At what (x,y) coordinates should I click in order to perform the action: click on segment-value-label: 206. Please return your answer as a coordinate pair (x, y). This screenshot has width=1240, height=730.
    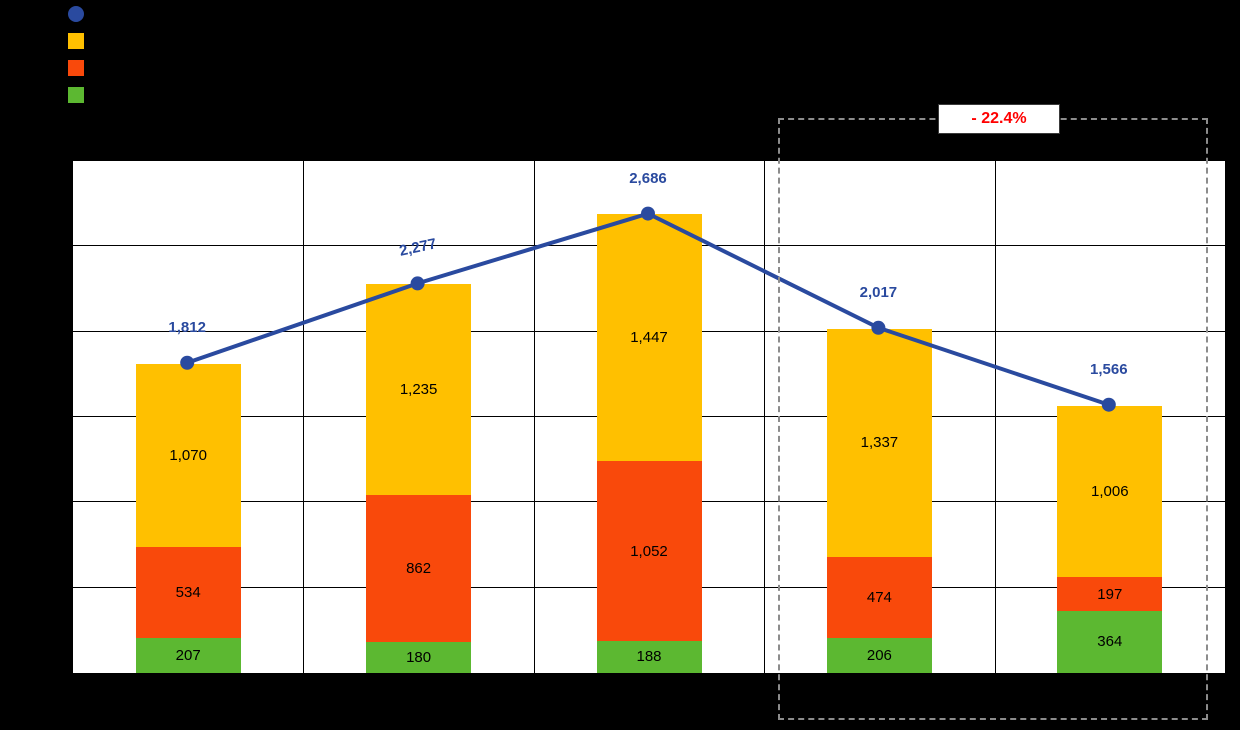
    Looking at the image, I should click on (879, 655).